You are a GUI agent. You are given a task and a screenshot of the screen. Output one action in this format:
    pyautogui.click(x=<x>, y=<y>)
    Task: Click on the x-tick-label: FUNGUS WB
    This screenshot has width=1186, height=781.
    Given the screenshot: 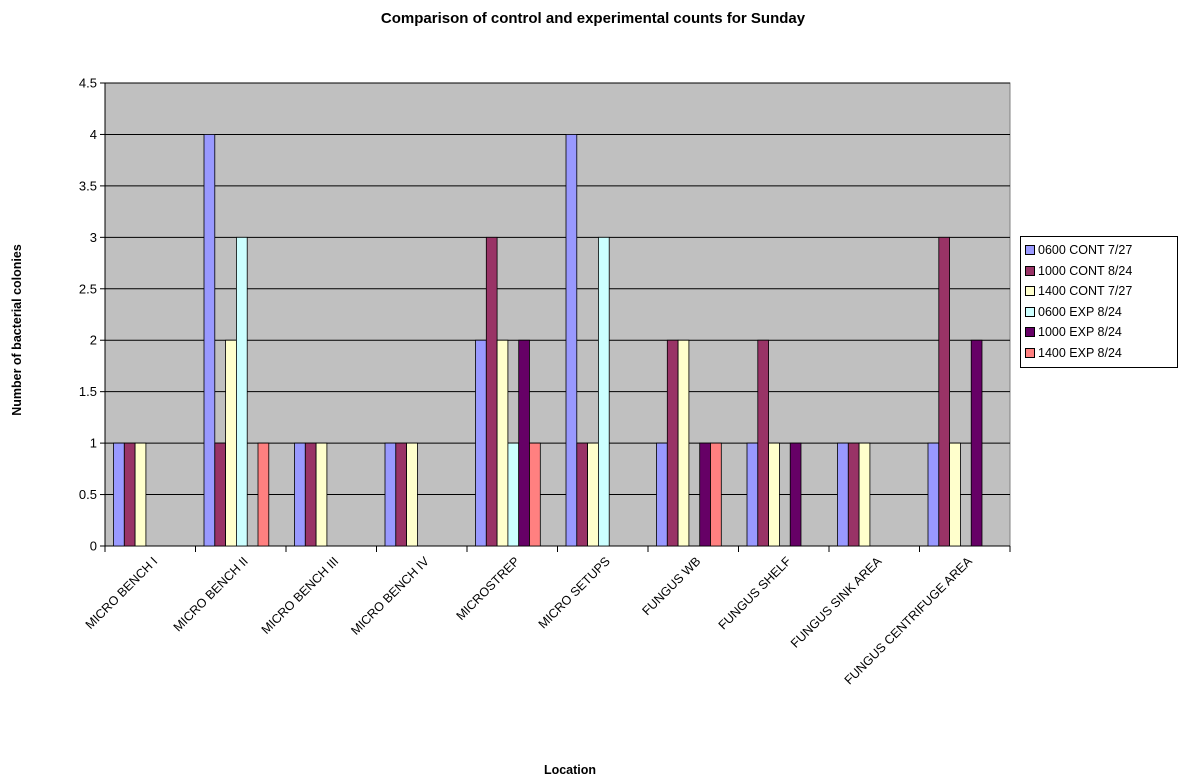 What is the action you would take?
    pyautogui.click(x=671, y=586)
    